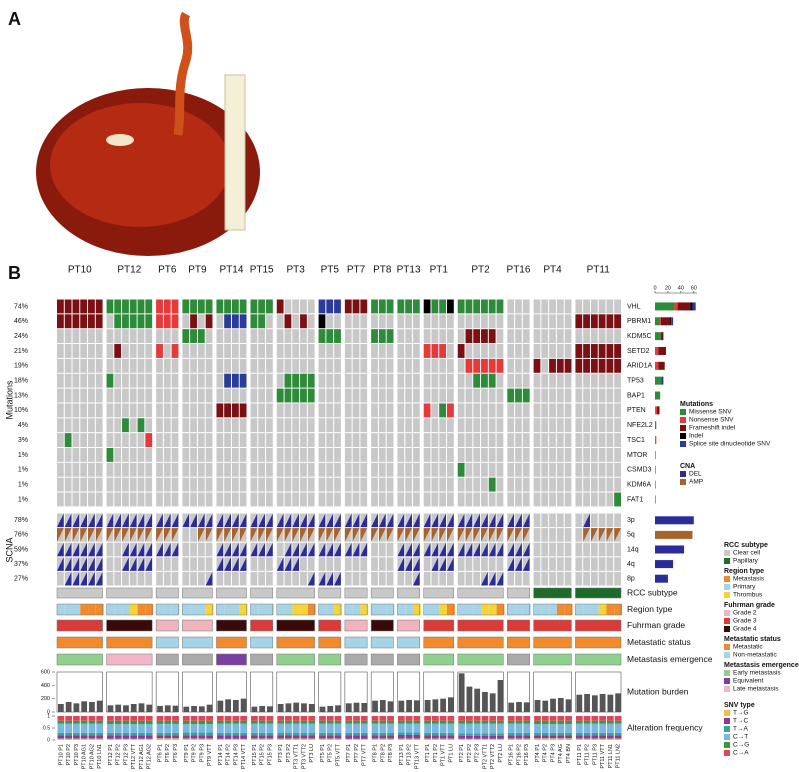 The height and width of the screenshot is (772, 799). I want to click on status-cell, so click(79, 642).